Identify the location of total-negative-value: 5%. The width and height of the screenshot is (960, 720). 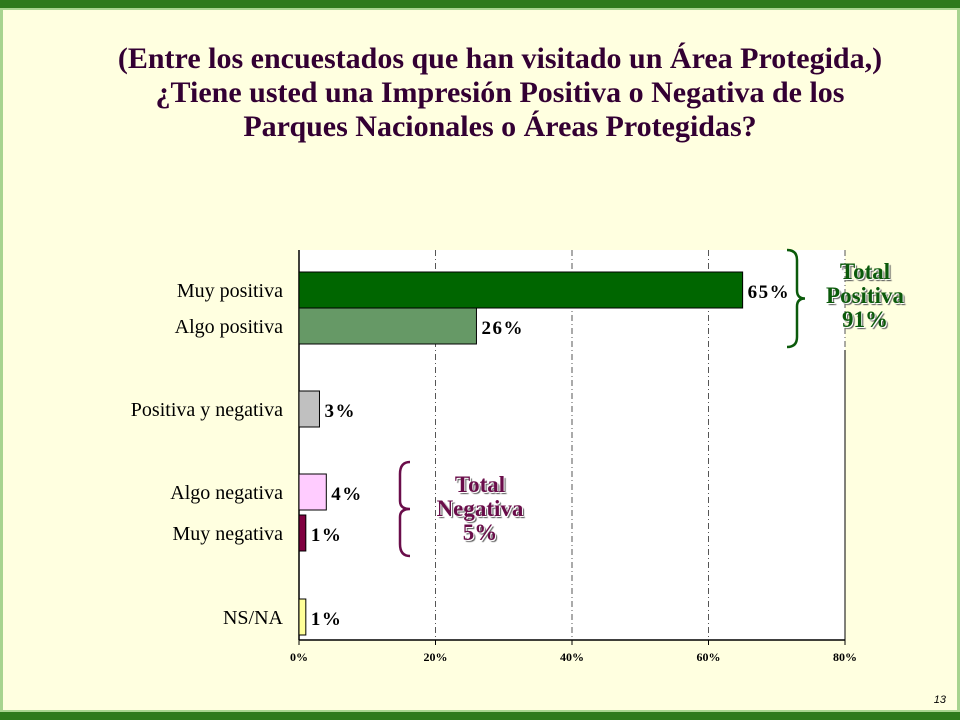
(480, 532).